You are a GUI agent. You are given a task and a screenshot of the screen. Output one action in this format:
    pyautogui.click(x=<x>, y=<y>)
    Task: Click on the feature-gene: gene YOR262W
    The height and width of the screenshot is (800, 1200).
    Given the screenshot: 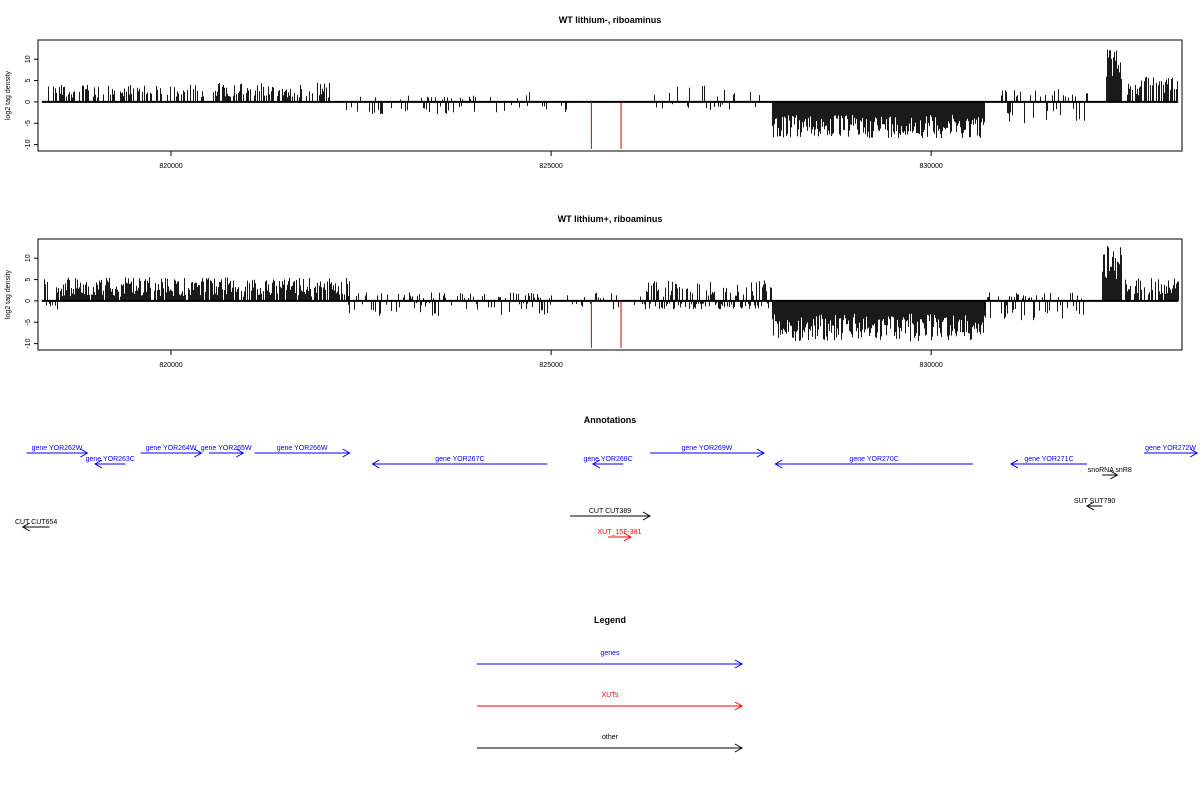 What is the action you would take?
    pyautogui.click(x=57, y=451)
    